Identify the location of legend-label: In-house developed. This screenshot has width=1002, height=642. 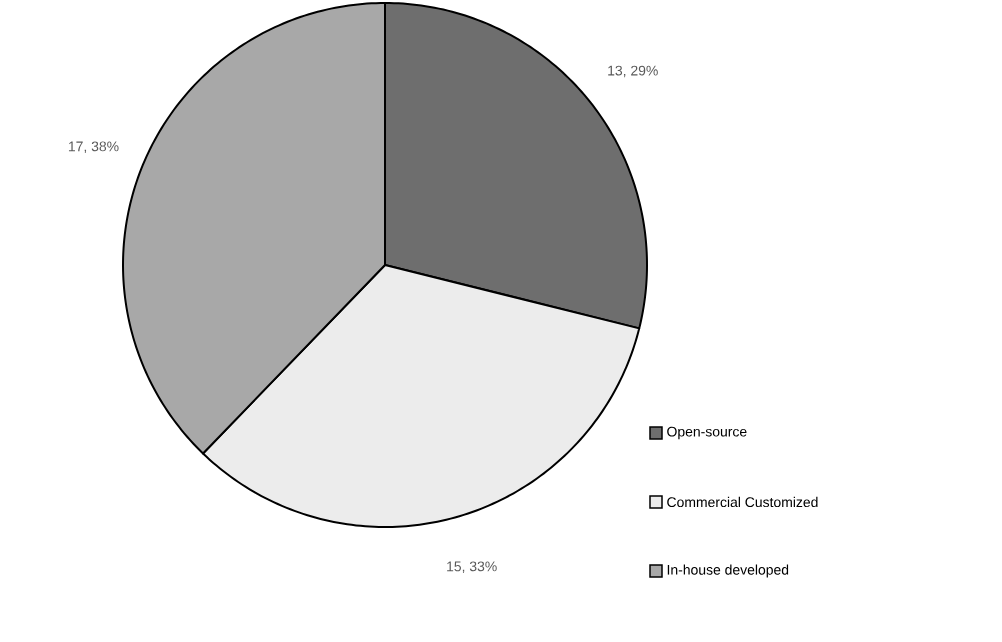
(728, 571).